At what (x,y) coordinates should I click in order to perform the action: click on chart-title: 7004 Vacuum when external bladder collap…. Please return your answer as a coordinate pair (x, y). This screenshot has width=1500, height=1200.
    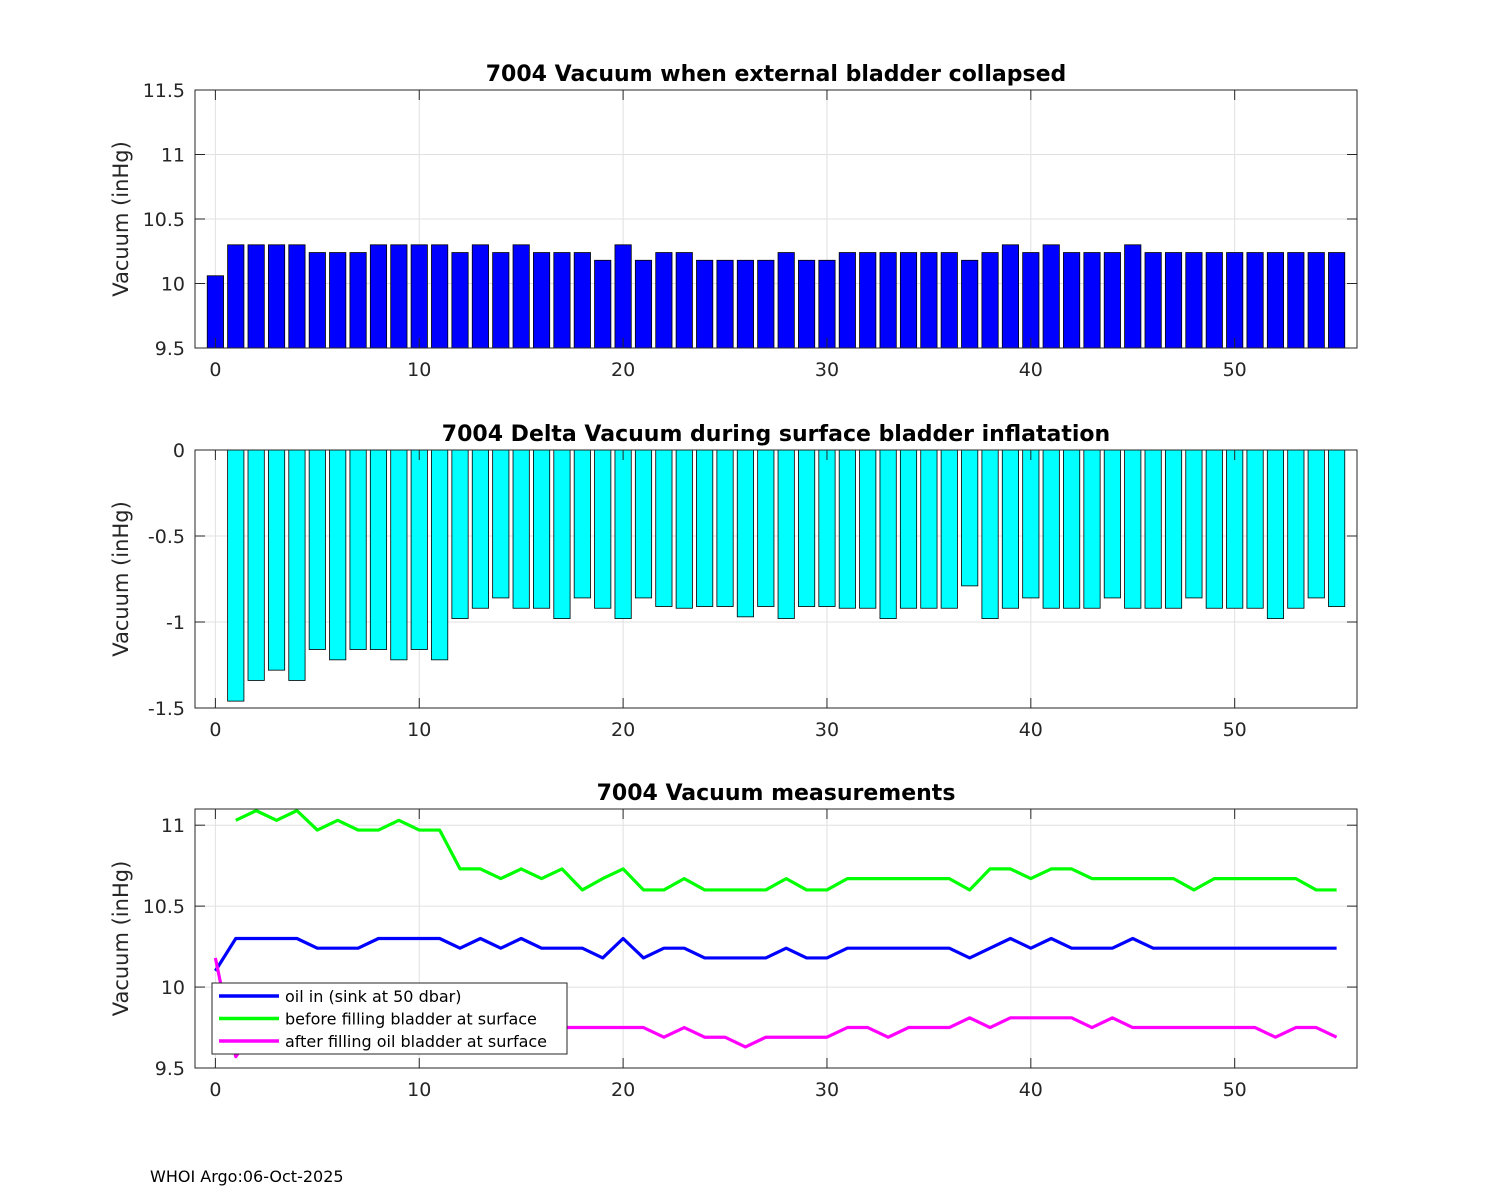
    Looking at the image, I should click on (776, 74).